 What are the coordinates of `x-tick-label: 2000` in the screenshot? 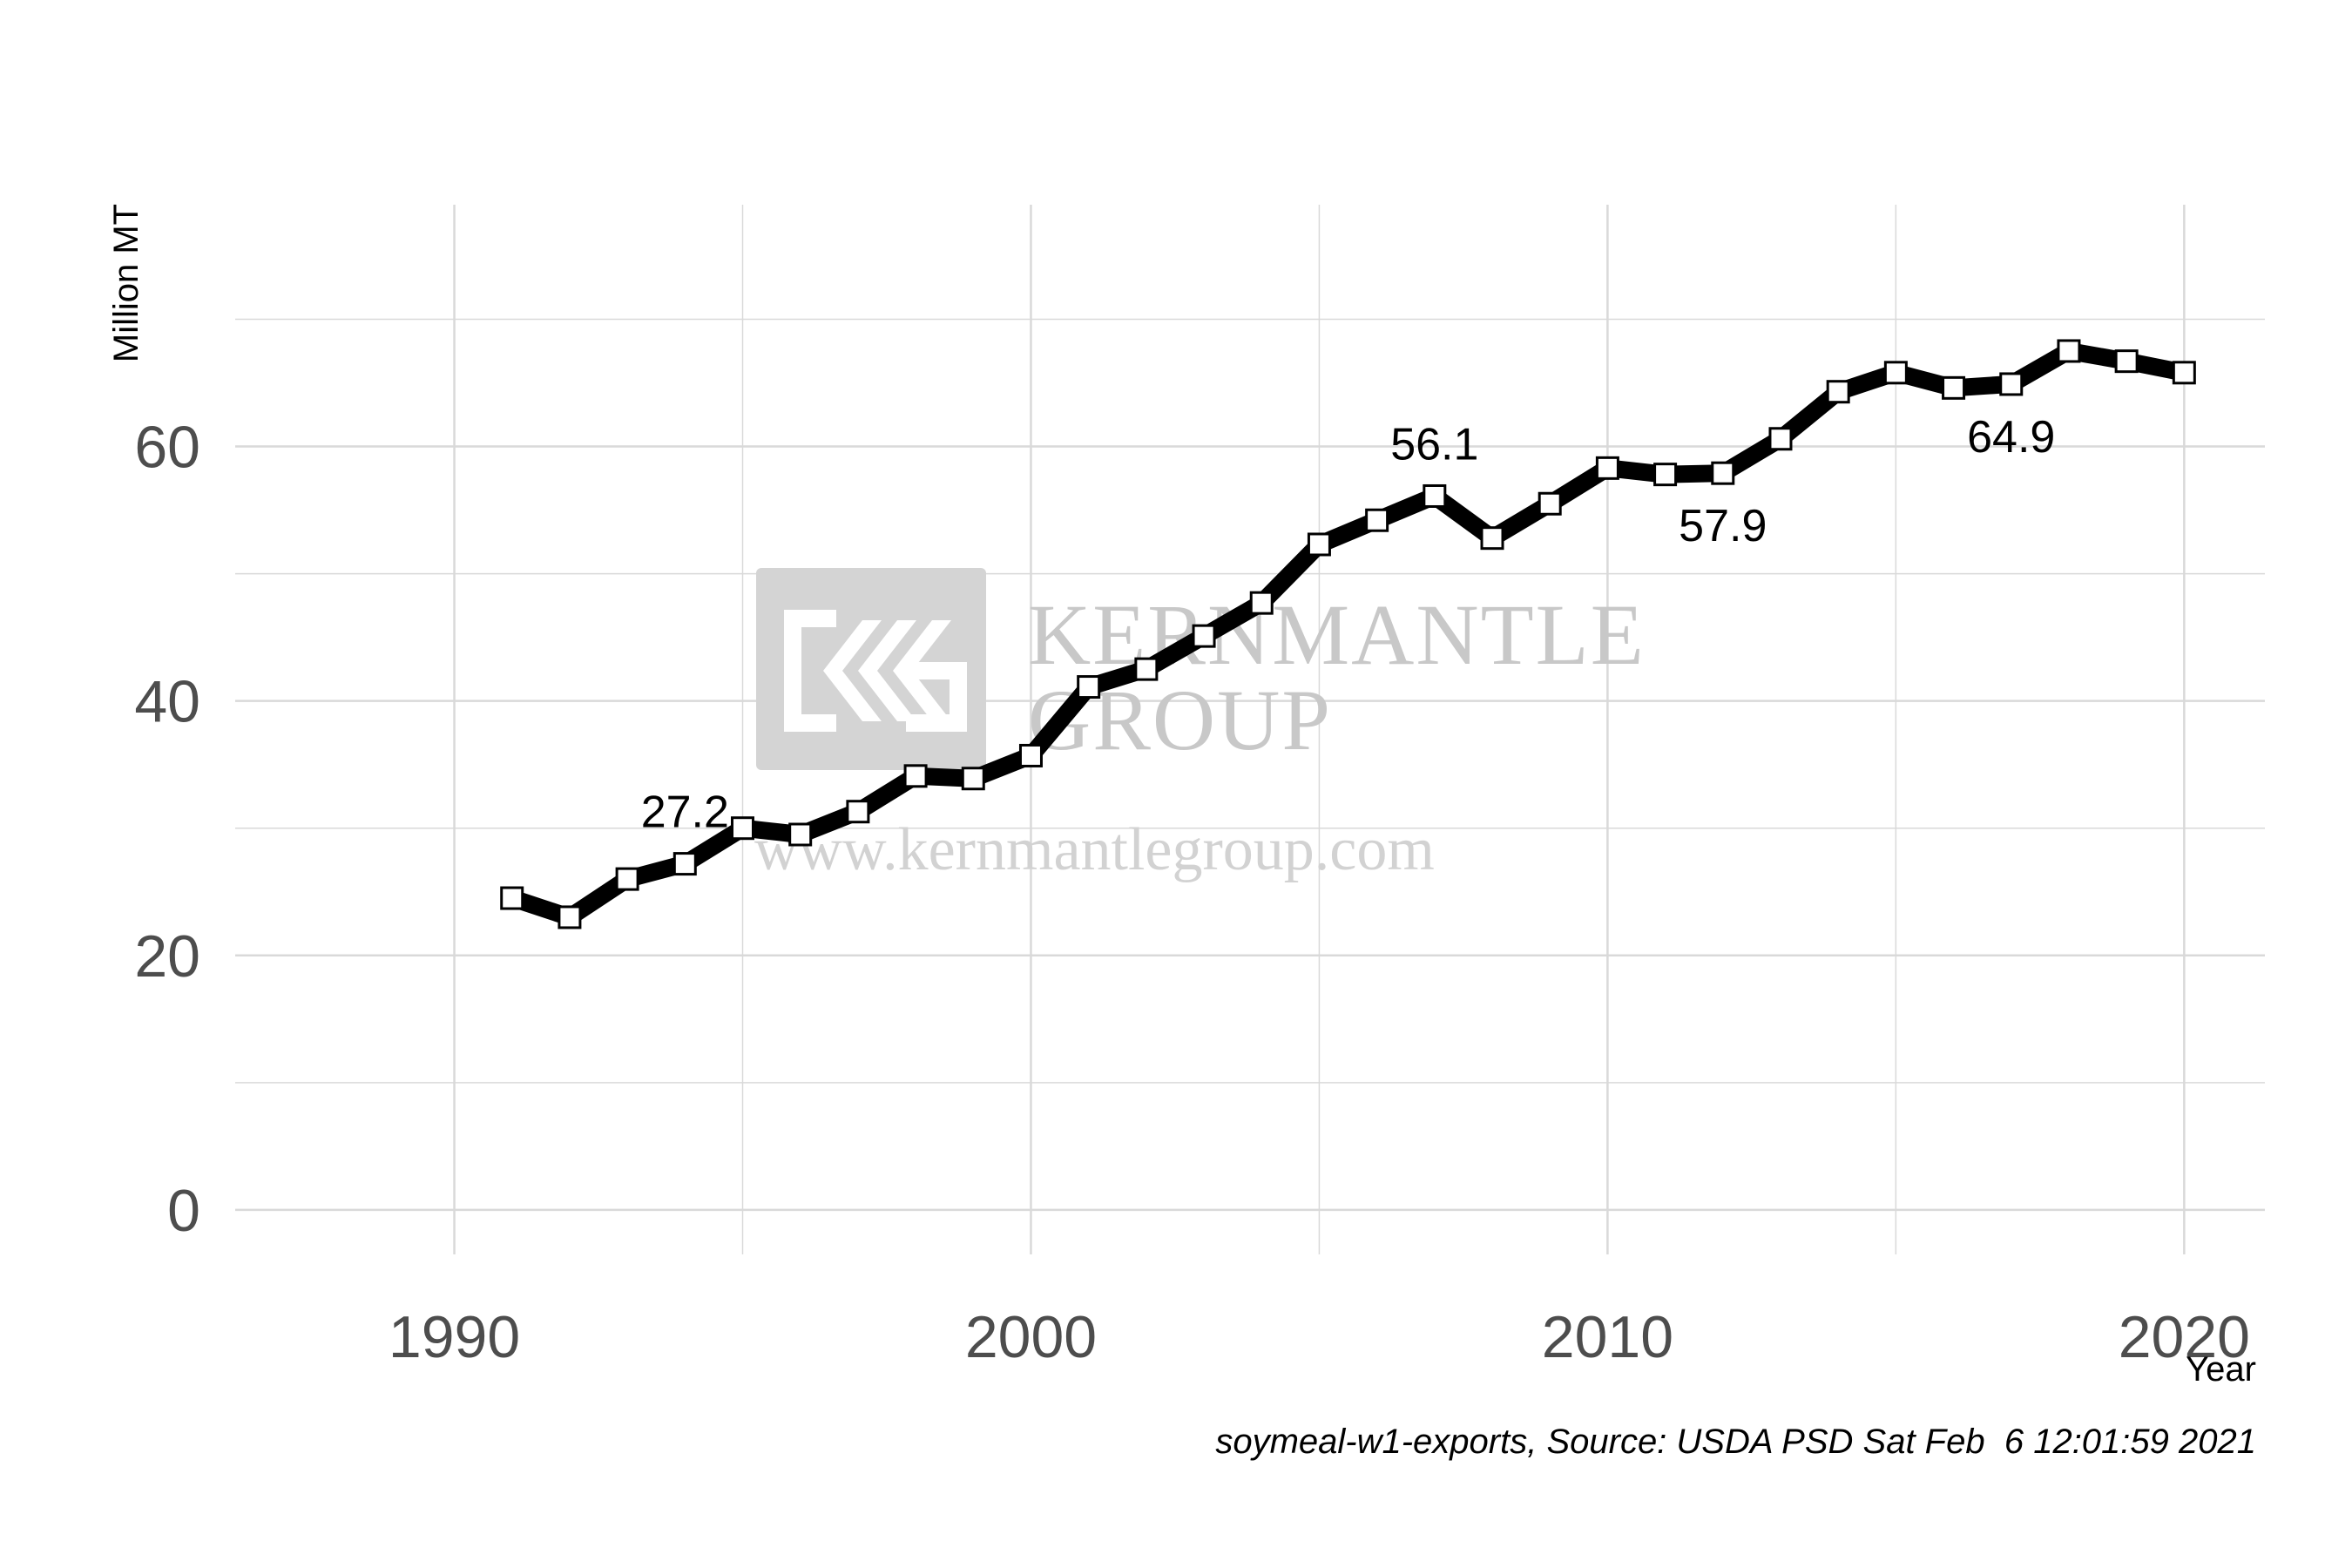 It's located at (1031, 1337).